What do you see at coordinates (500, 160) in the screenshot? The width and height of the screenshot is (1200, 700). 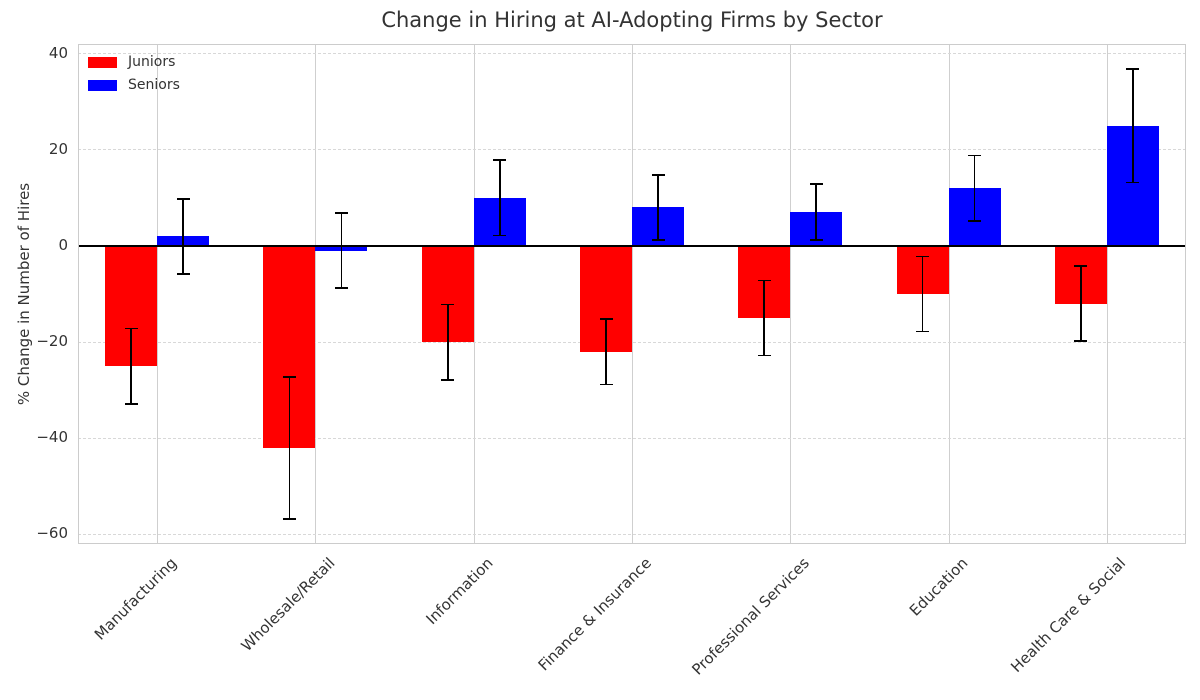 I see `errorbar-seniors-information-cap-top` at bounding box center [500, 160].